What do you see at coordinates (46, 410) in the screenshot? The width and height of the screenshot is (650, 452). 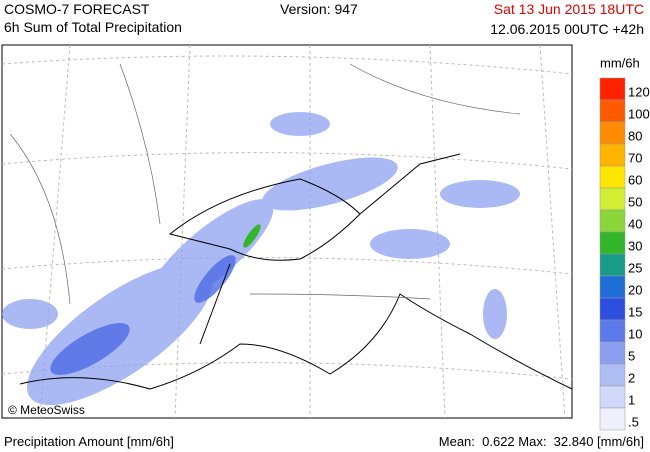 I see `copyright: © MeteoSwiss` at bounding box center [46, 410].